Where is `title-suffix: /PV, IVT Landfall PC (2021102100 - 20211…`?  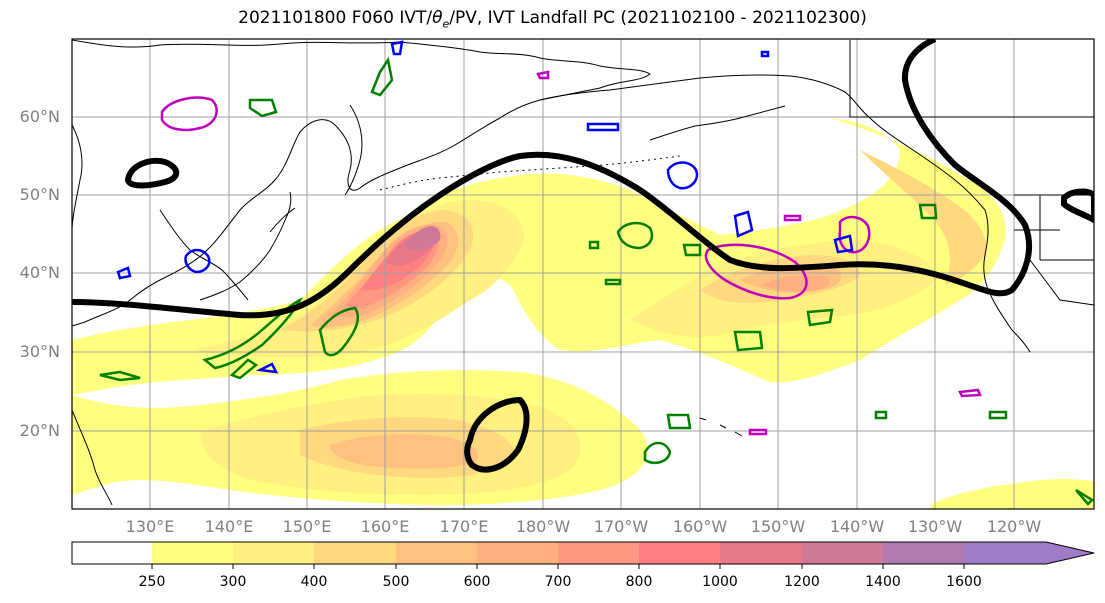 title-suffix: /PV, IVT Landfall PC (2021102100 - 20211… is located at coordinates (658, 18).